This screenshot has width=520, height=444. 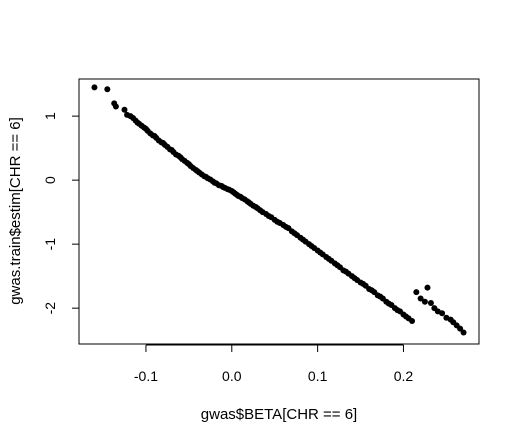 I want to click on y-axis: 1 0 -1 -2, so click(x=61, y=213).